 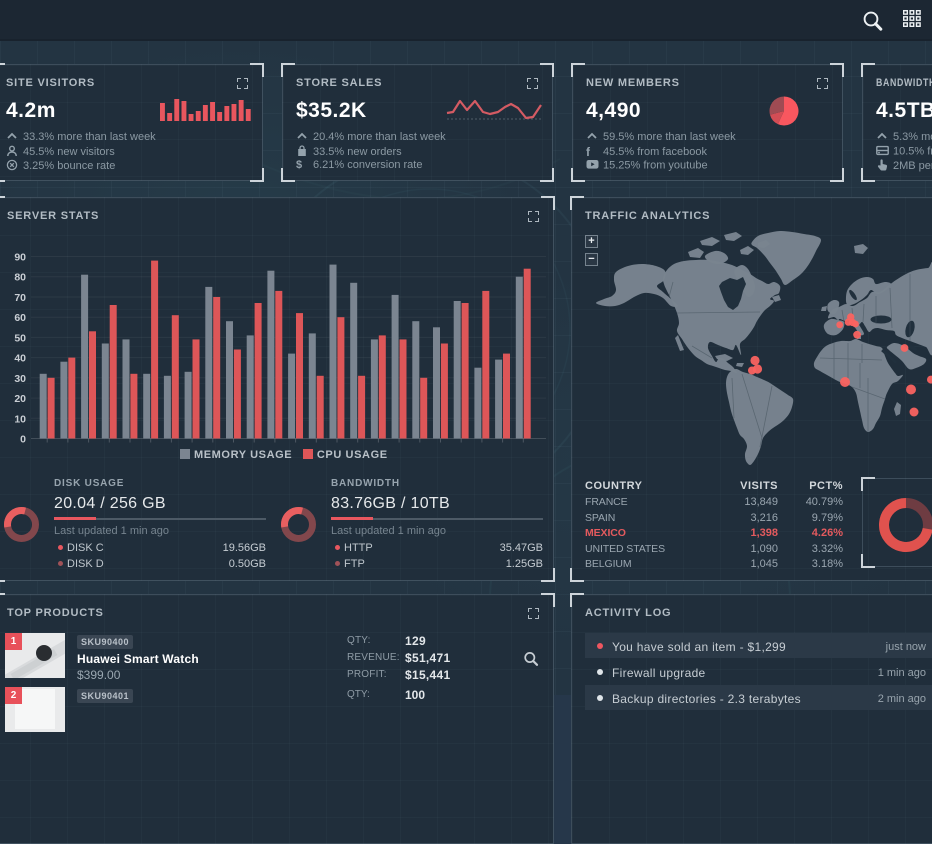 What do you see at coordinates (20, 359) in the screenshot?
I see `svg-text: 40` at bounding box center [20, 359].